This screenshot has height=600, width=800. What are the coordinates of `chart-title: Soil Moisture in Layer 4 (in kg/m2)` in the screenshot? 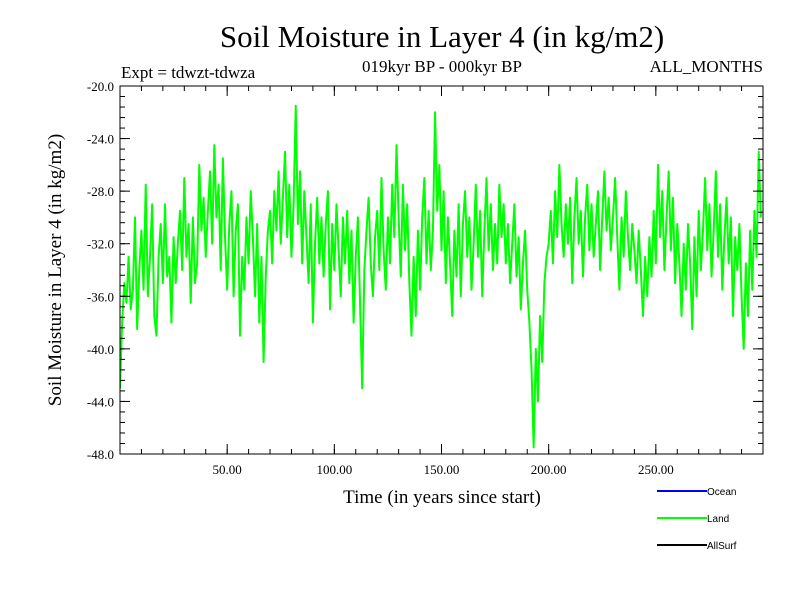 It's located at (442, 36).